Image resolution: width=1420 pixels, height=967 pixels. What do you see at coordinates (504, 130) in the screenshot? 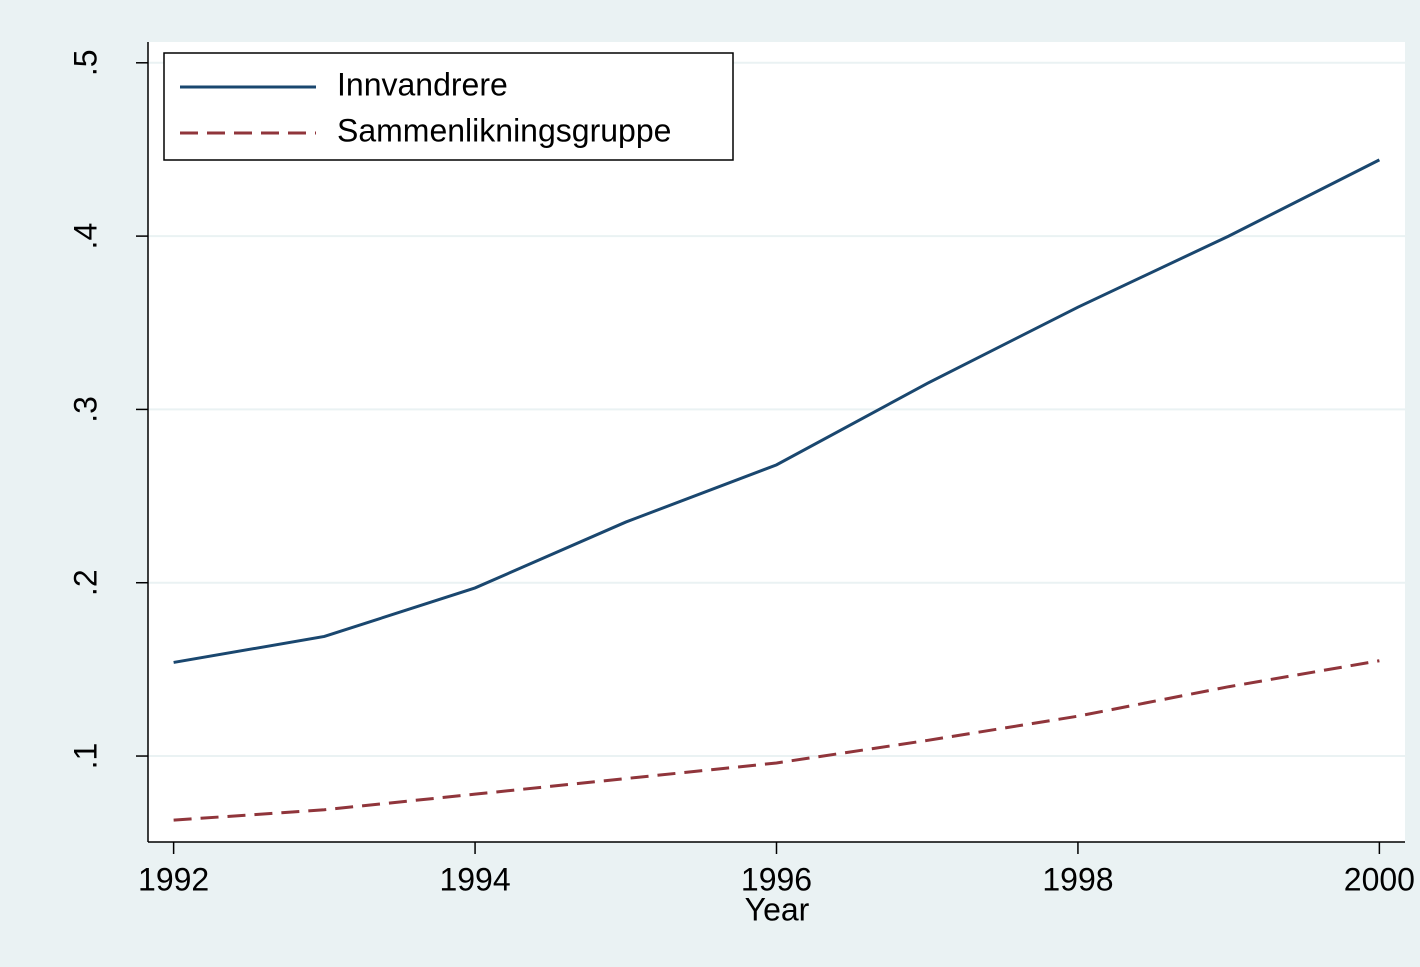
I see `legend-label: Sammenlikningsgruppe` at bounding box center [504, 130].